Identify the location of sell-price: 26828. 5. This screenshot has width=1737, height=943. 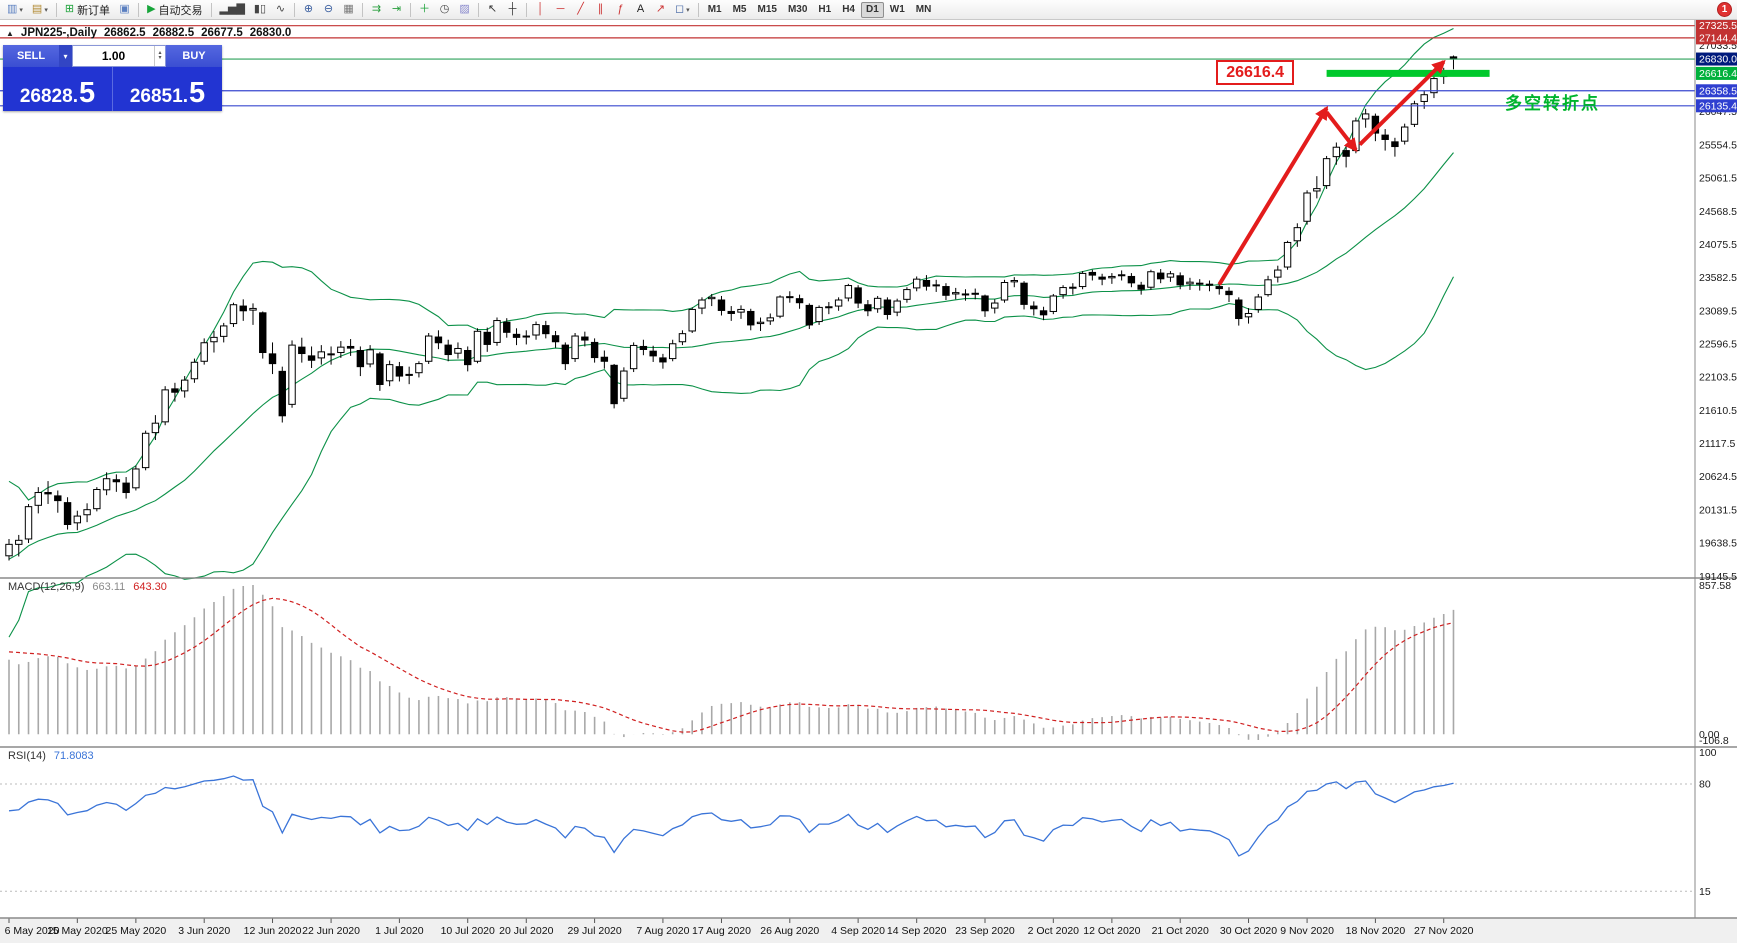
(57, 93).